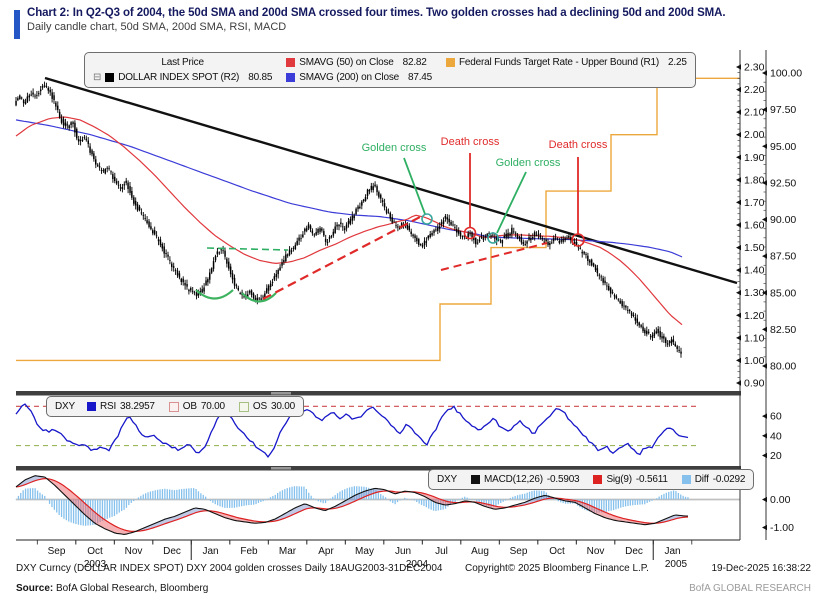 The width and height of the screenshot is (816, 601). I want to click on footer-source-label: Source:, so click(35, 588).